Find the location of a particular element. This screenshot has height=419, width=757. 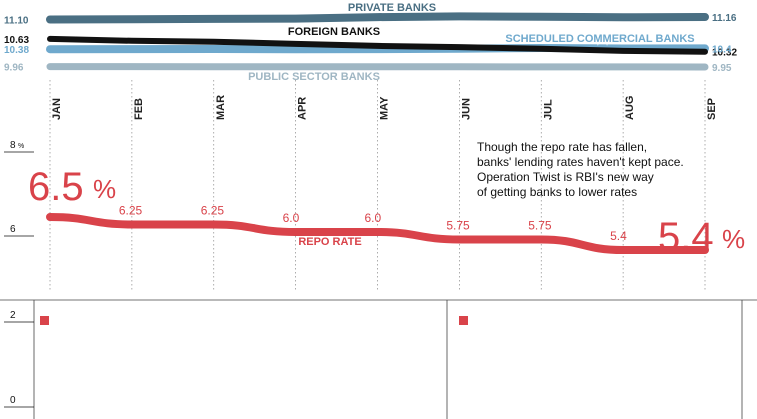

repo-rate-line is located at coordinates (377, 234).